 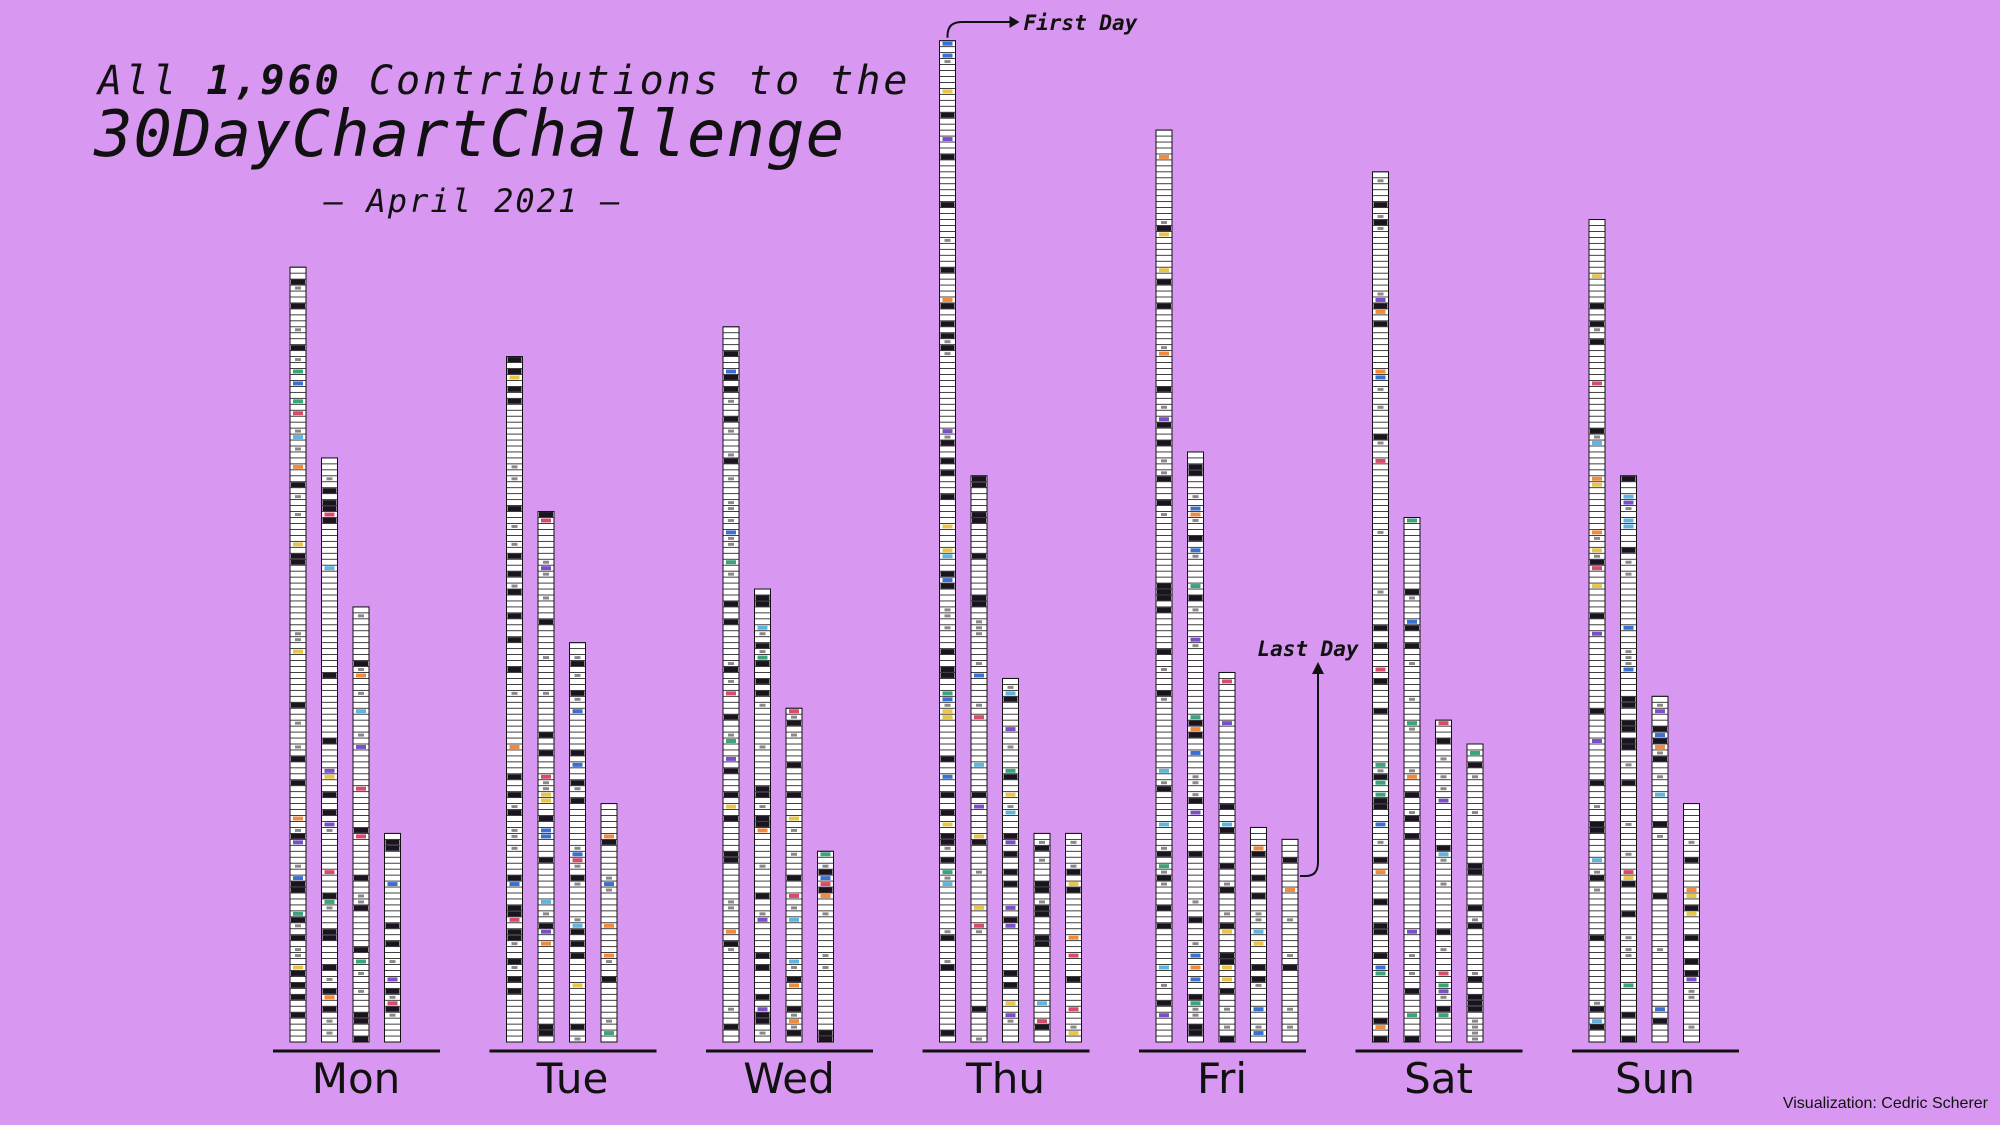 What do you see at coordinates (514, 699) in the screenshot?
I see `bar-tue-week1` at bounding box center [514, 699].